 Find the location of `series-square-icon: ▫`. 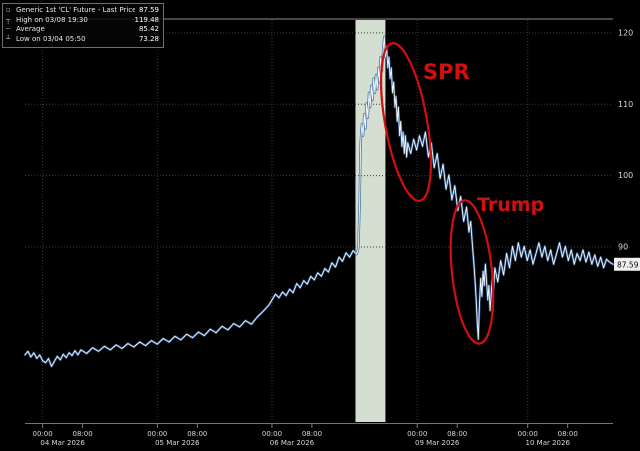

series-square-icon: ▫ is located at coordinates (8, 10).